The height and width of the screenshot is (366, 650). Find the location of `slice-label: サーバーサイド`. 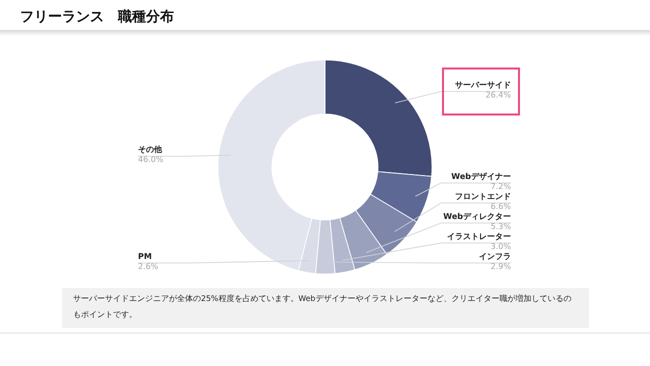

slice-label: サーバーサイド is located at coordinates (483, 85).